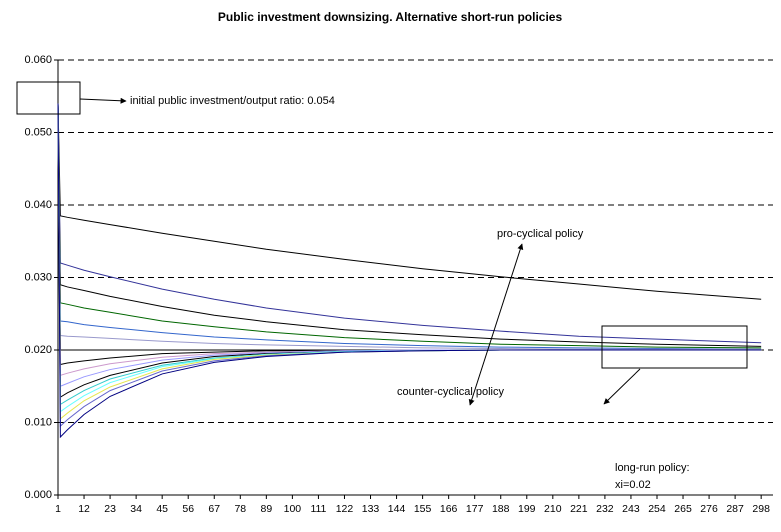 This screenshot has height=532, width=781. Describe the element at coordinates (527, 509) in the screenshot. I see `x-tick-label: 199` at that location.